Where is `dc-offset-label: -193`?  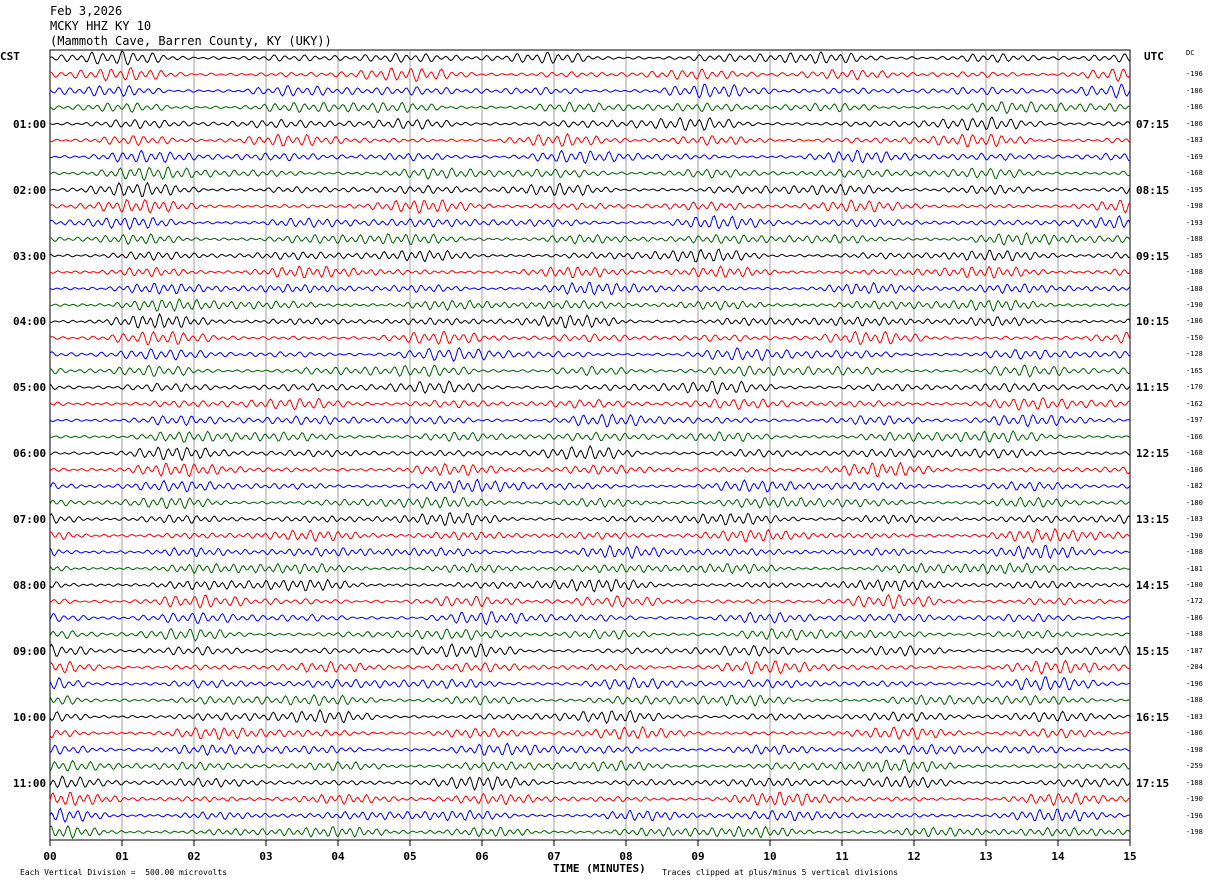
dc-offset-label: -193 is located at coordinates (1194, 222).